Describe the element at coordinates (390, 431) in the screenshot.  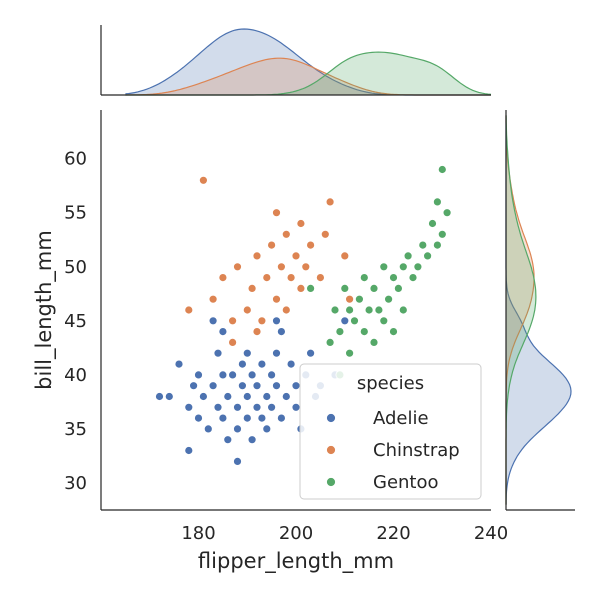
I see `legend: species Adelie Chinstrap Gentoo` at that location.